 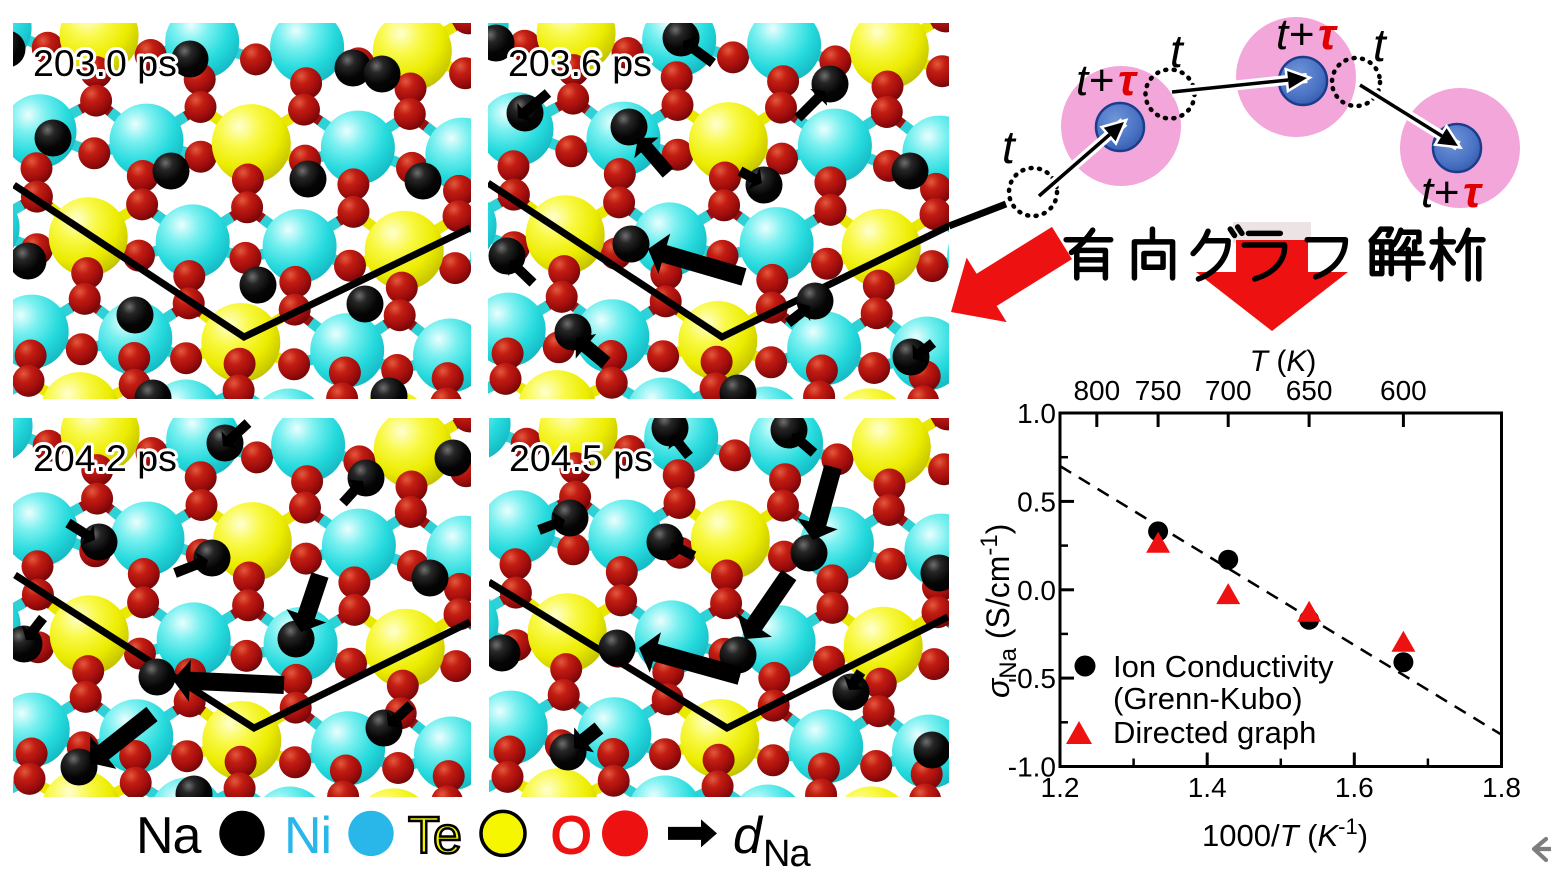 What do you see at coordinates (105, 458) in the screenshot?
I see `svg-text: 204.2 ps` at bounding box center [105, 458].